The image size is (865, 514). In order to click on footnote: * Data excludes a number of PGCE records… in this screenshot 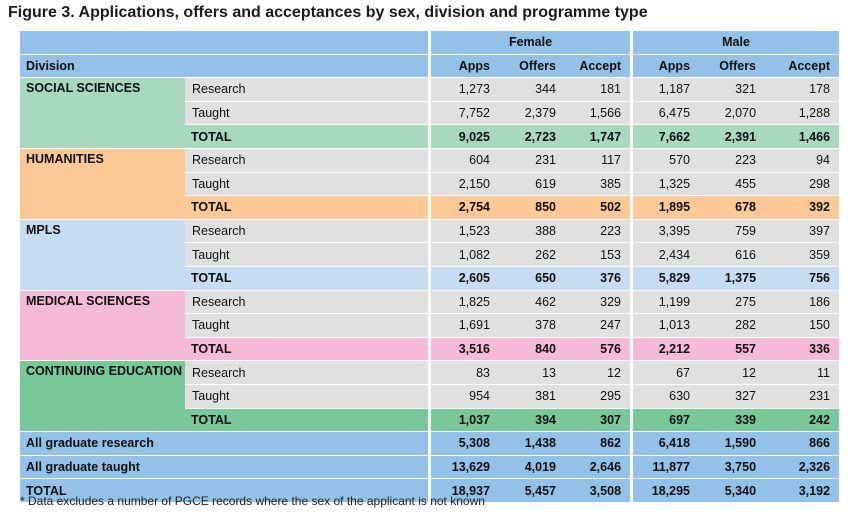, I will do `click(252, 501)`.